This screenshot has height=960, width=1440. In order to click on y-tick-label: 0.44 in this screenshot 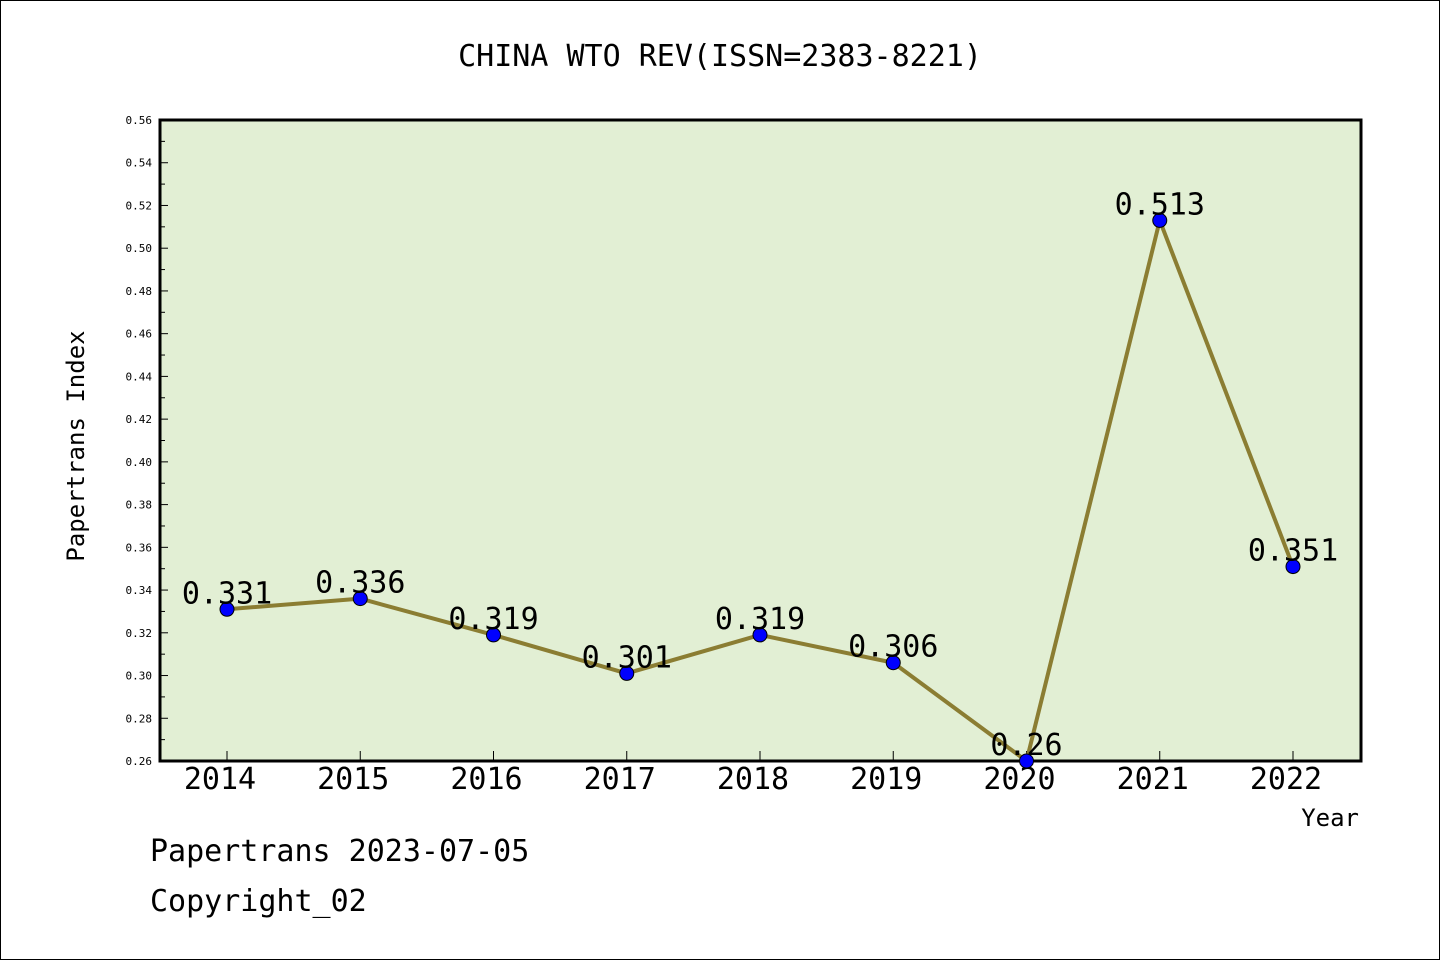, I will do `click(139, 376)`.